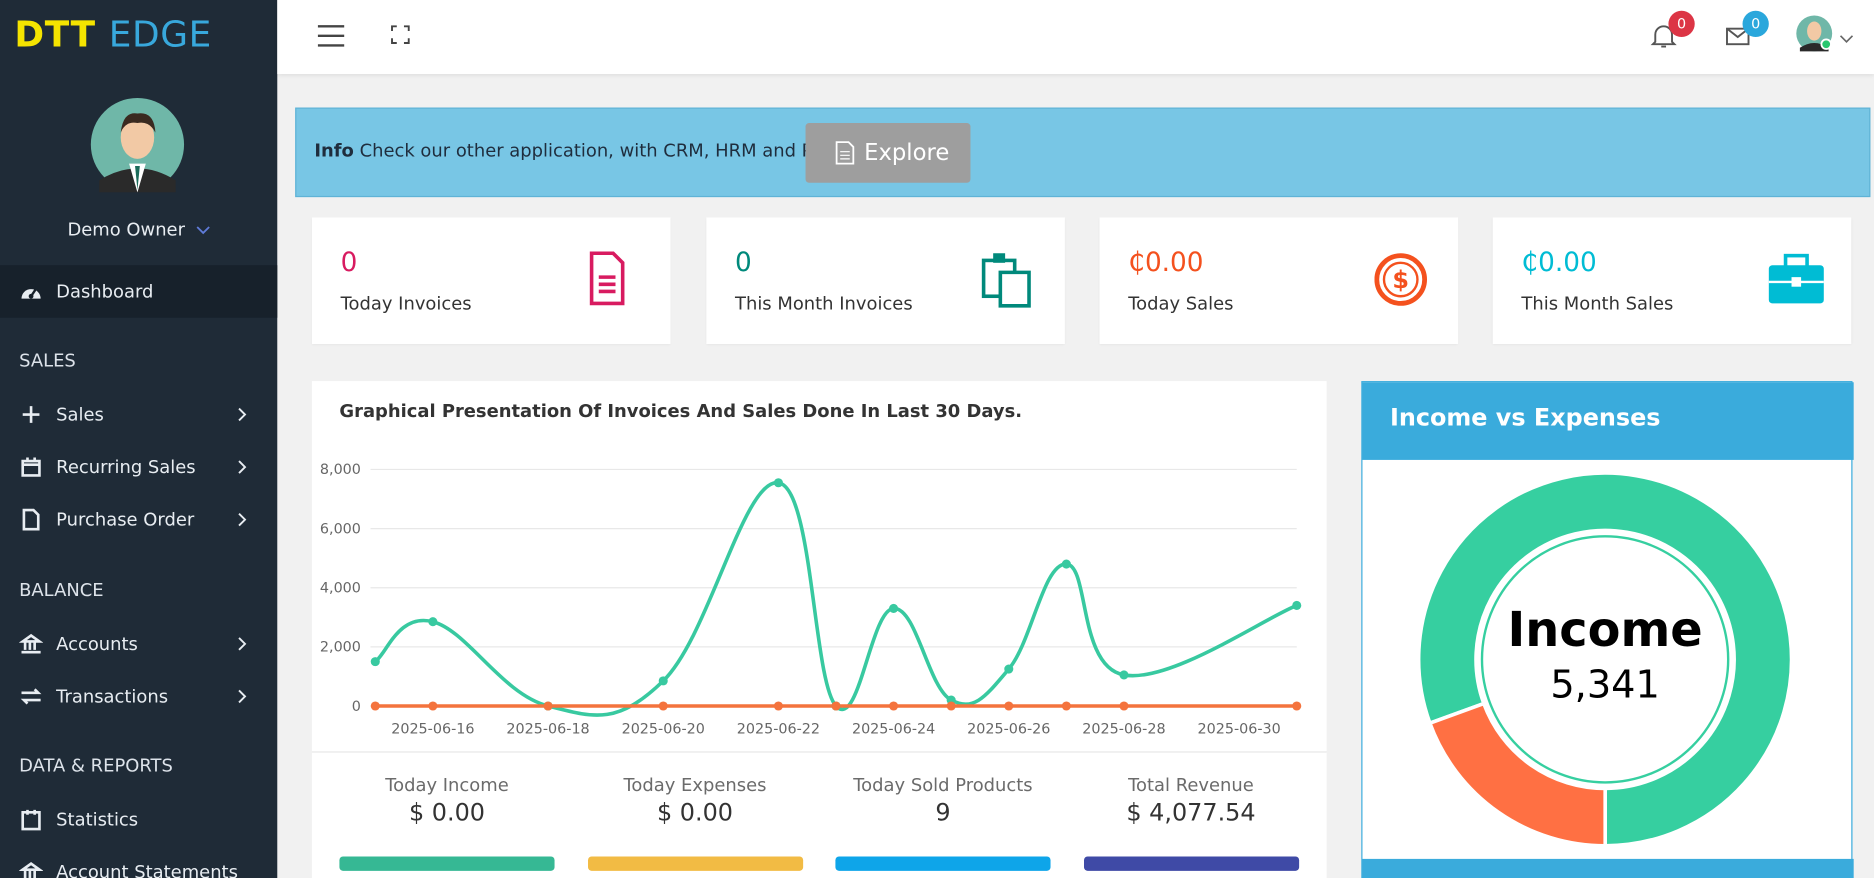 The image size is (1874, 878). I want to click on summary-value: 9, so click(943, 812).